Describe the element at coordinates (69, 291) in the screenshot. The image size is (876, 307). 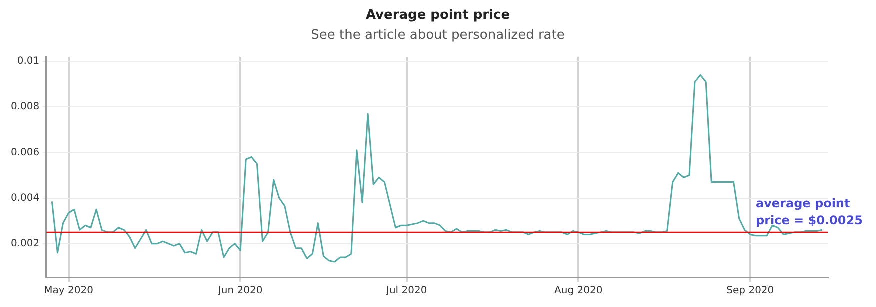
I see `x-tick-label: May 2020` at that location.